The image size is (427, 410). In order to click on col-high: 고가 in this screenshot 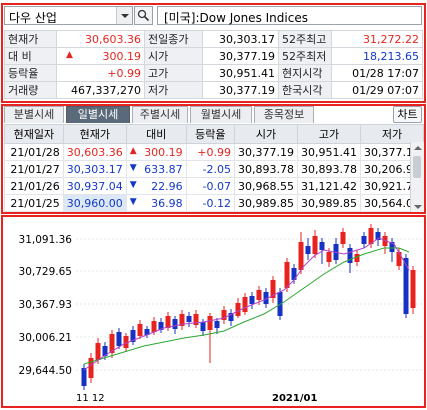, I will do `click(328, 134)`.